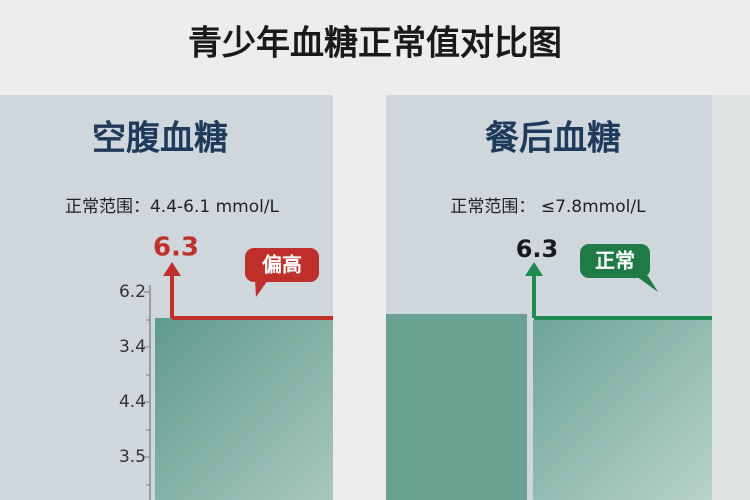 This screenshot has height=500, width=750. Describe the element at coordinates (147, 388) in the screenshot. I see `ruler-ticks` at that location.